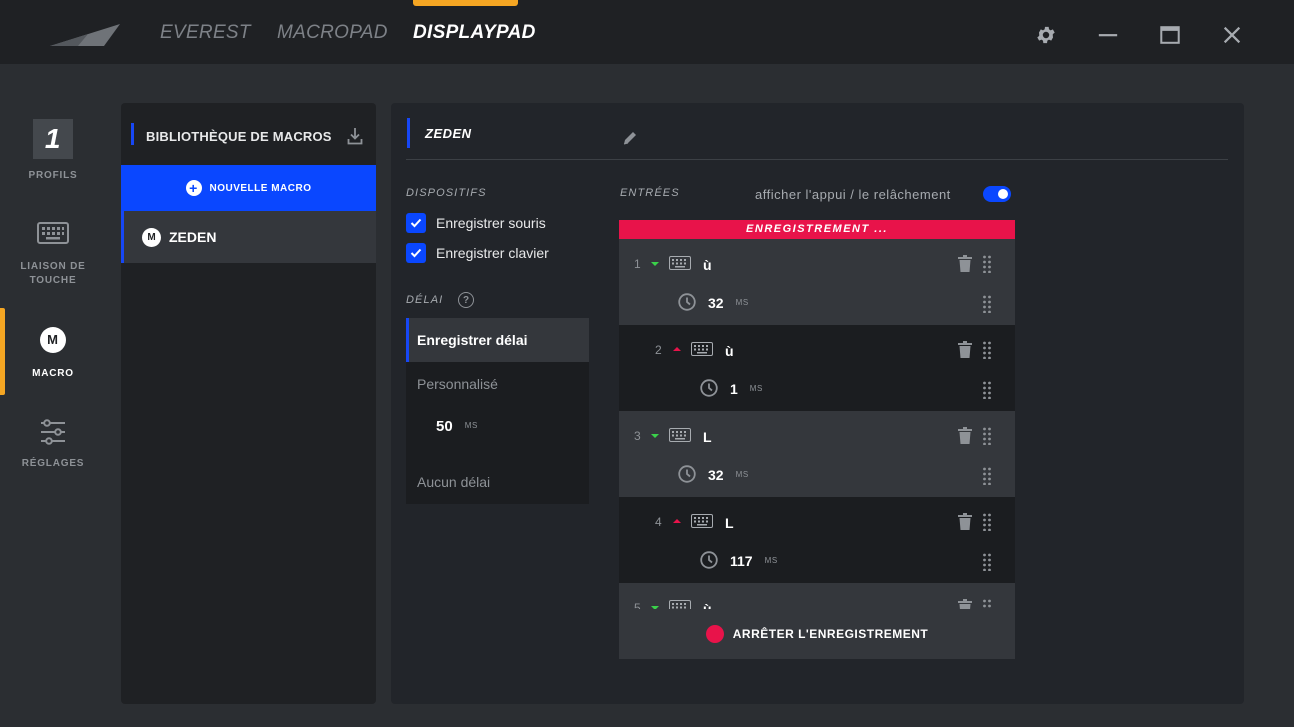  What do you see at coordinates (53, 175) in the screenshot?
I see `rail-label-profiles: PROFILS` at bounding box center [53, 175].